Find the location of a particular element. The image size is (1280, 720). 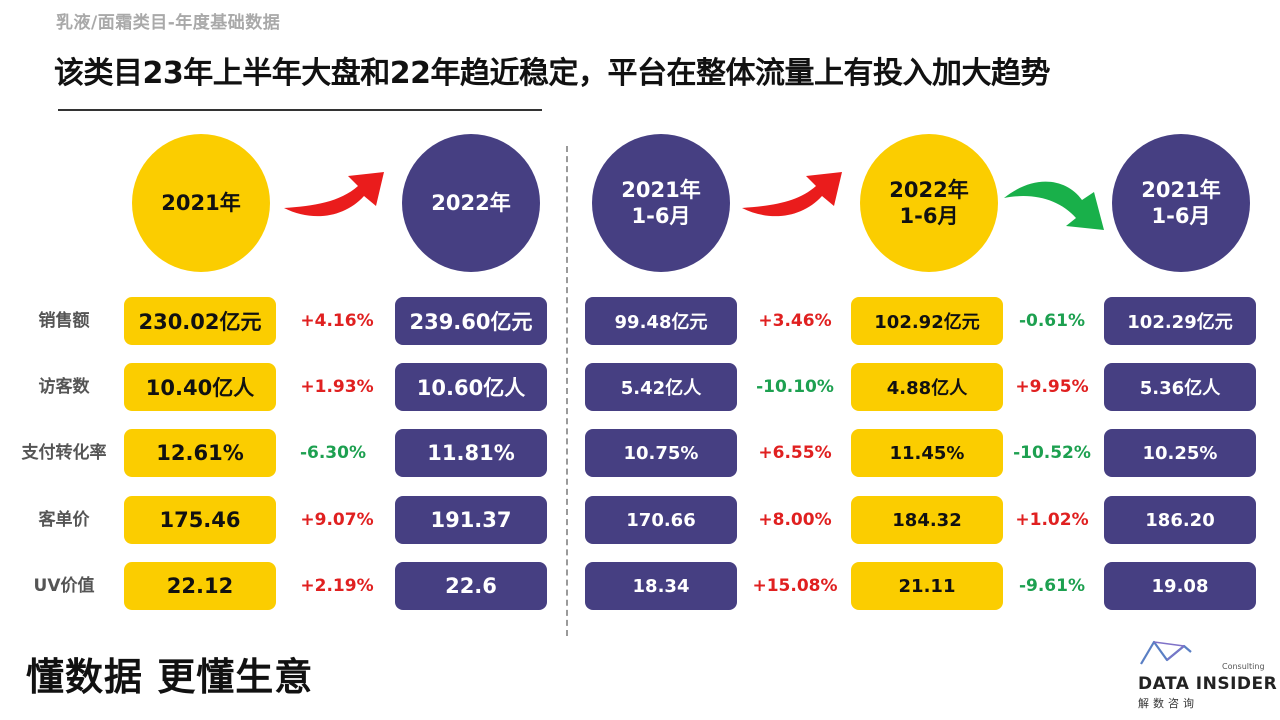

change-h1-2023: +1.02% is located at coordinates (1052, 520).